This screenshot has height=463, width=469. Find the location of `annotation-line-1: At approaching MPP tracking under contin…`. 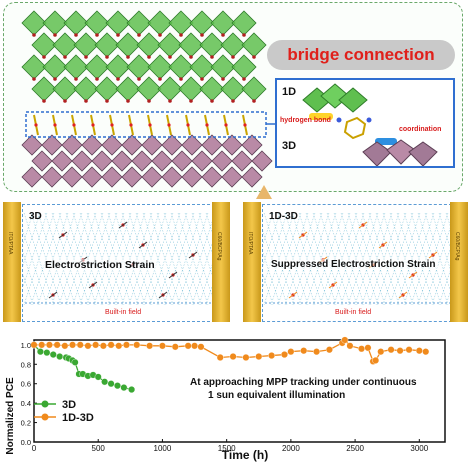

annotation-line-1: At approaching MPP tracking under contin… is located at coordinates (303, 382).